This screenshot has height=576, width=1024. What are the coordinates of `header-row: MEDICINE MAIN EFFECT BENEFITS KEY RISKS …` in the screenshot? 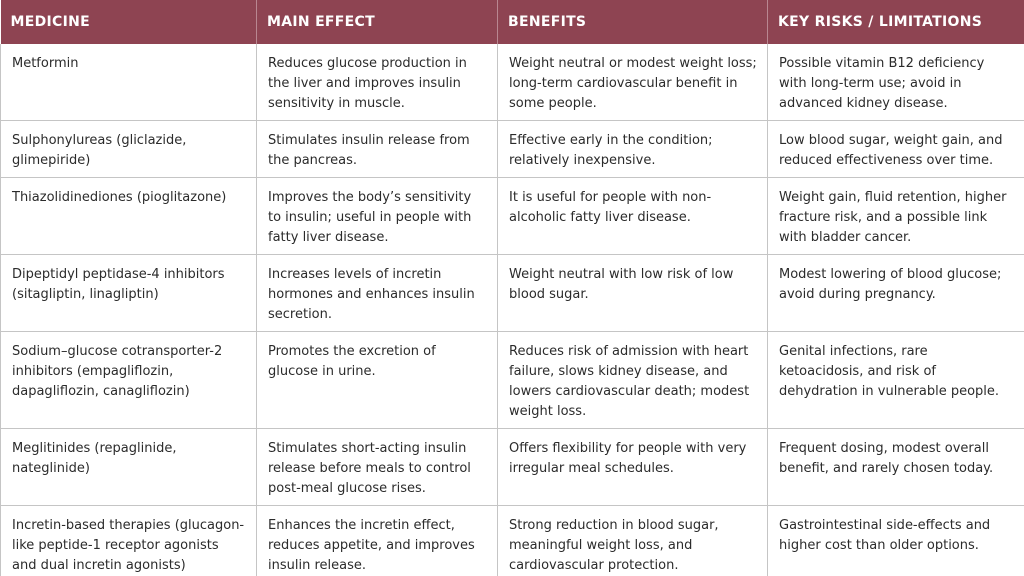 It's located at (512, 22).